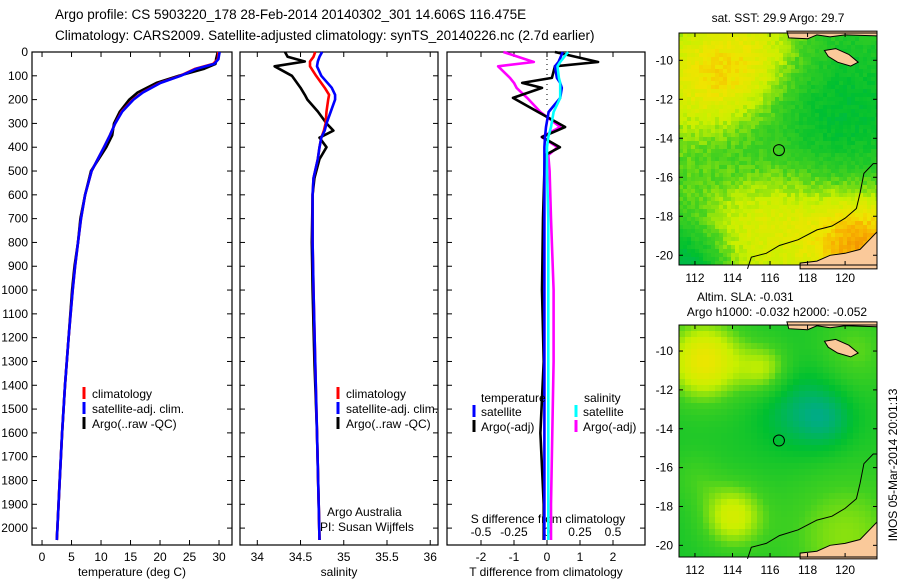 The width and height of the screenshot is (900, 580). I want to click on x-tick-label: 35.5, so click(387, 557).